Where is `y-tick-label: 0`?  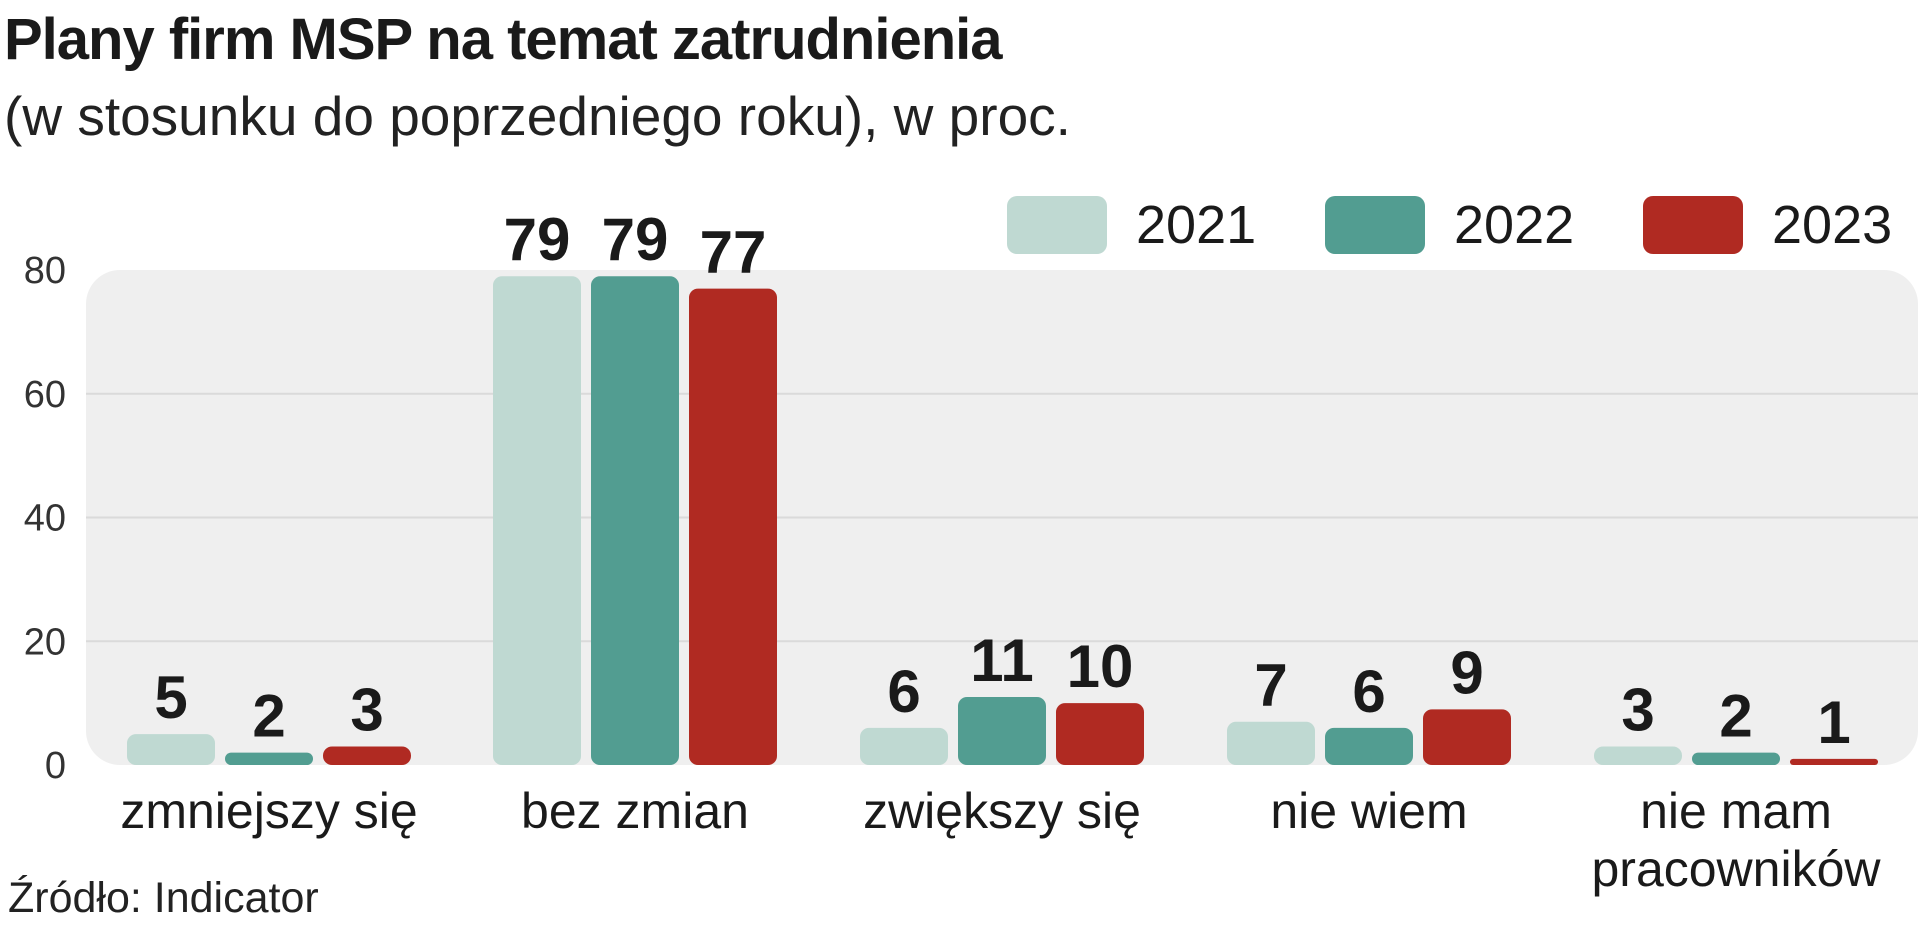
y-tick-label: 0 is located at coordinates (55, 766).